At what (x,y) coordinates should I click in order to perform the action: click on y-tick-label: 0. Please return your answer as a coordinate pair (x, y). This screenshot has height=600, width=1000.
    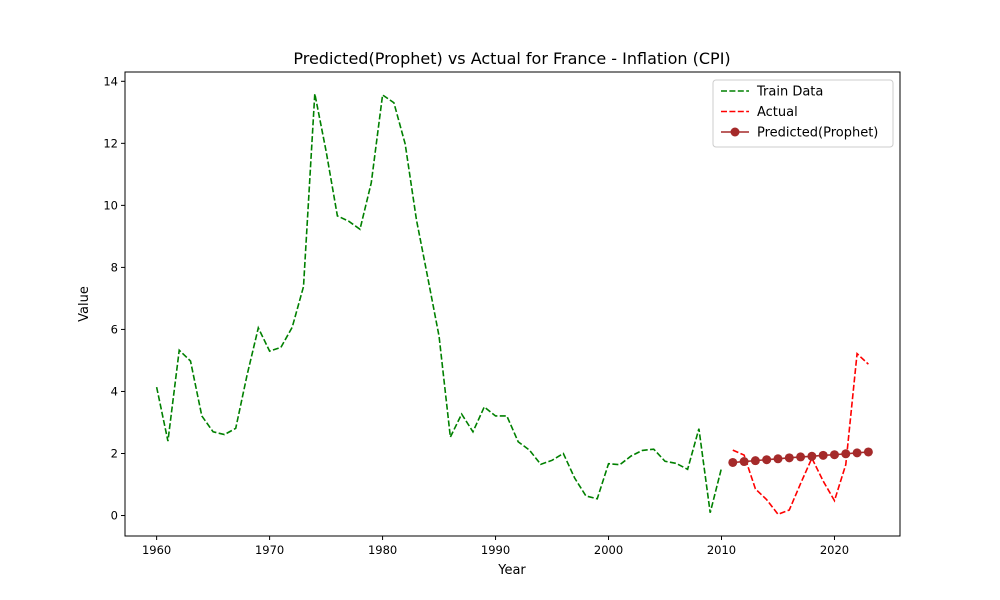
    Looking at the image, I should click on (114, 516).